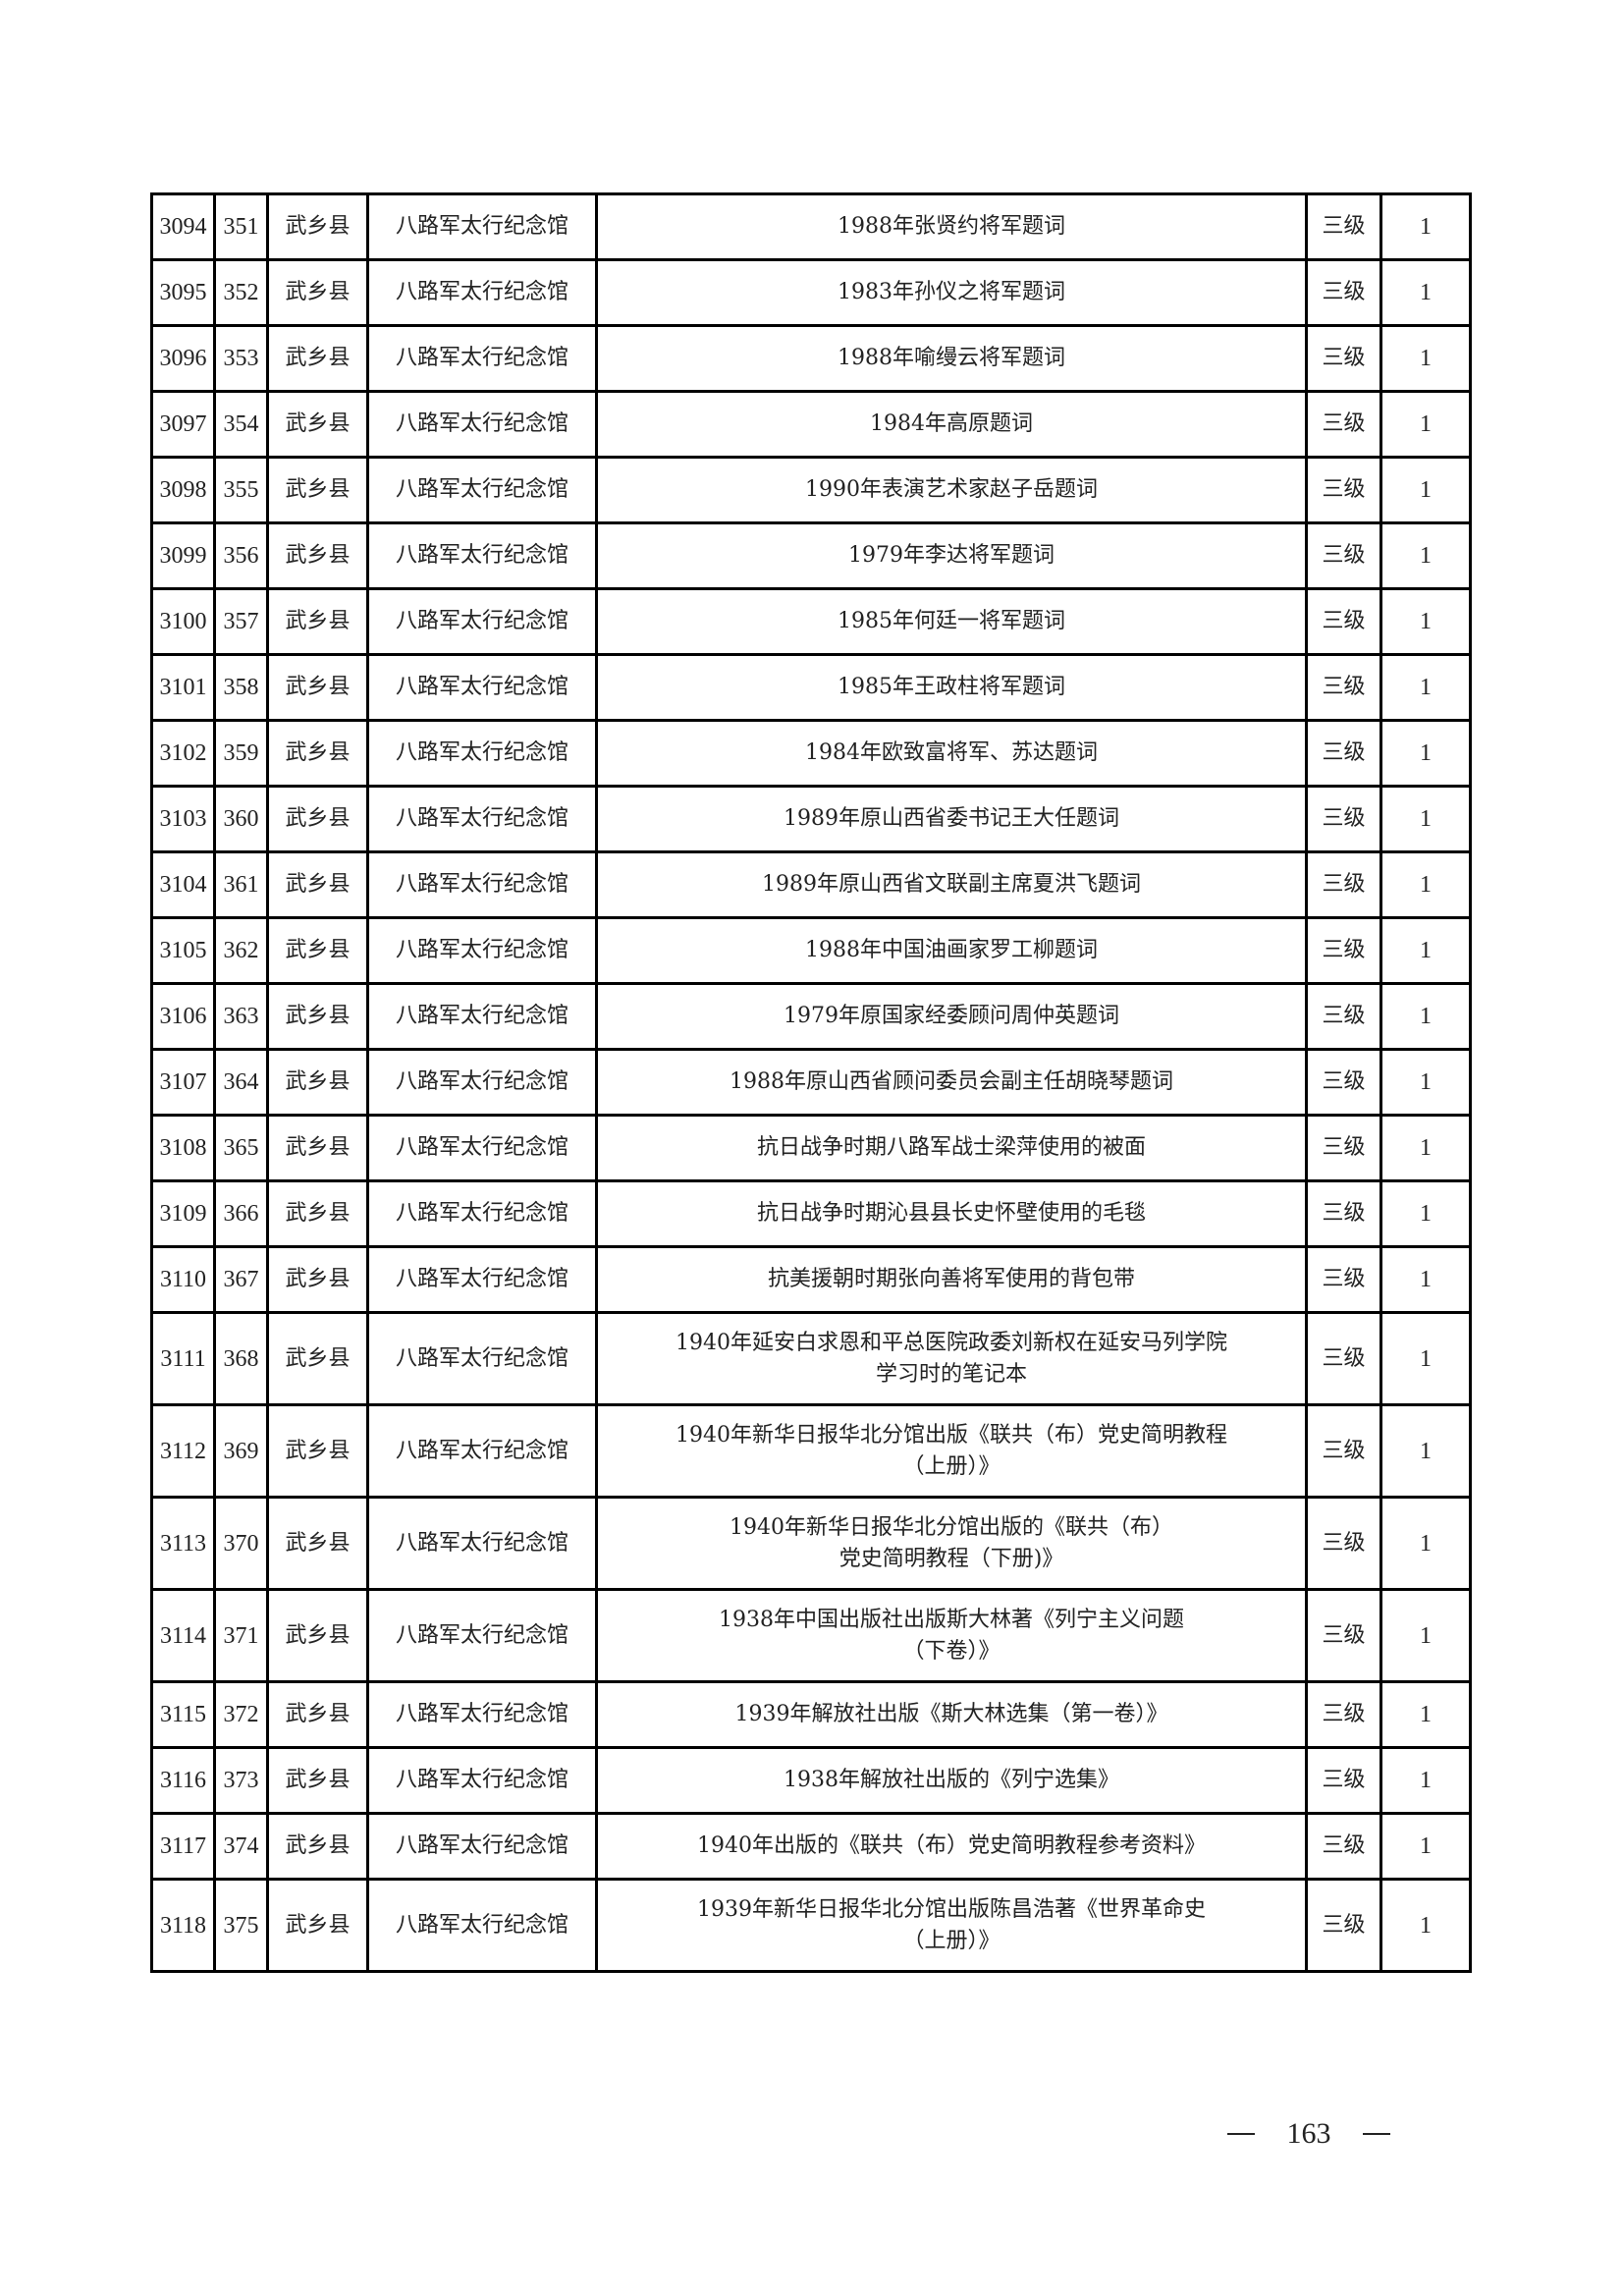 Image resolution: width=1623 pixels, height=2296 pixels. What do you see at coordinates (1308, 2134) in the screenshot?
I see `page-footer: 163` at bounding box center [1308, 2134].